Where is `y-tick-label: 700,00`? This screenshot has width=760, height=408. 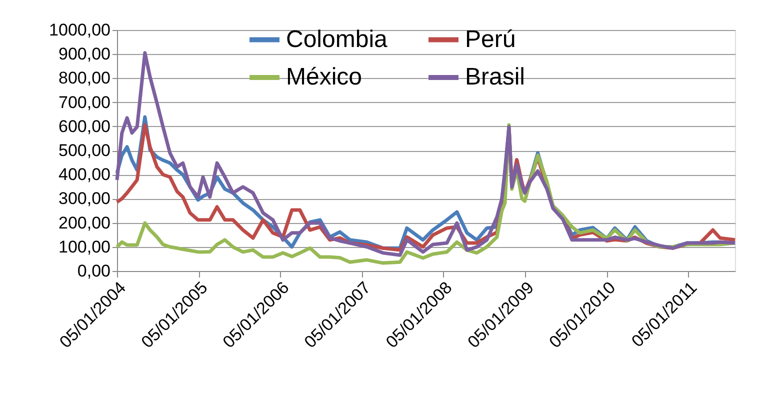 y-tick-label: 700,00 is located at coordinates (84, 102).